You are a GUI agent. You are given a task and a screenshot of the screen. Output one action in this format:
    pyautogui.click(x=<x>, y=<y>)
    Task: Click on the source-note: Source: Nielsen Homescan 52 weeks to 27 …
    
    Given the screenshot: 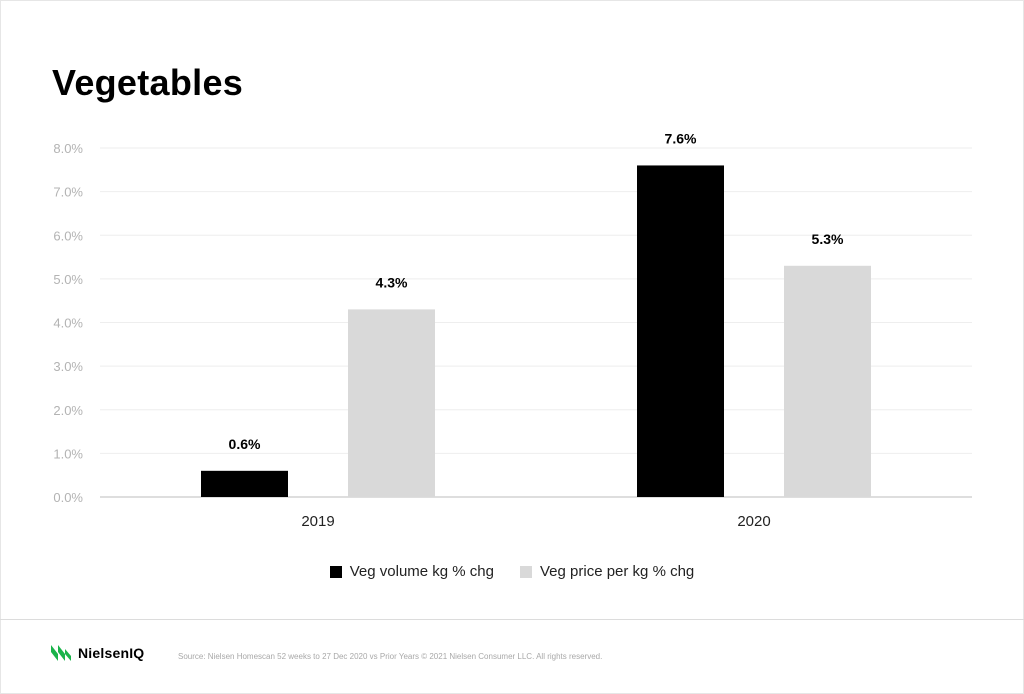 What is the action you would take?
    pyautogui.click(x=390, y=656)
    